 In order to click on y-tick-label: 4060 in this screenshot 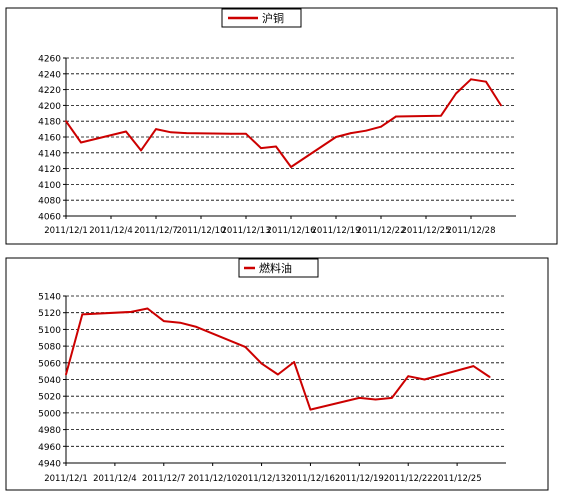, I will do `click(49, 218)`.